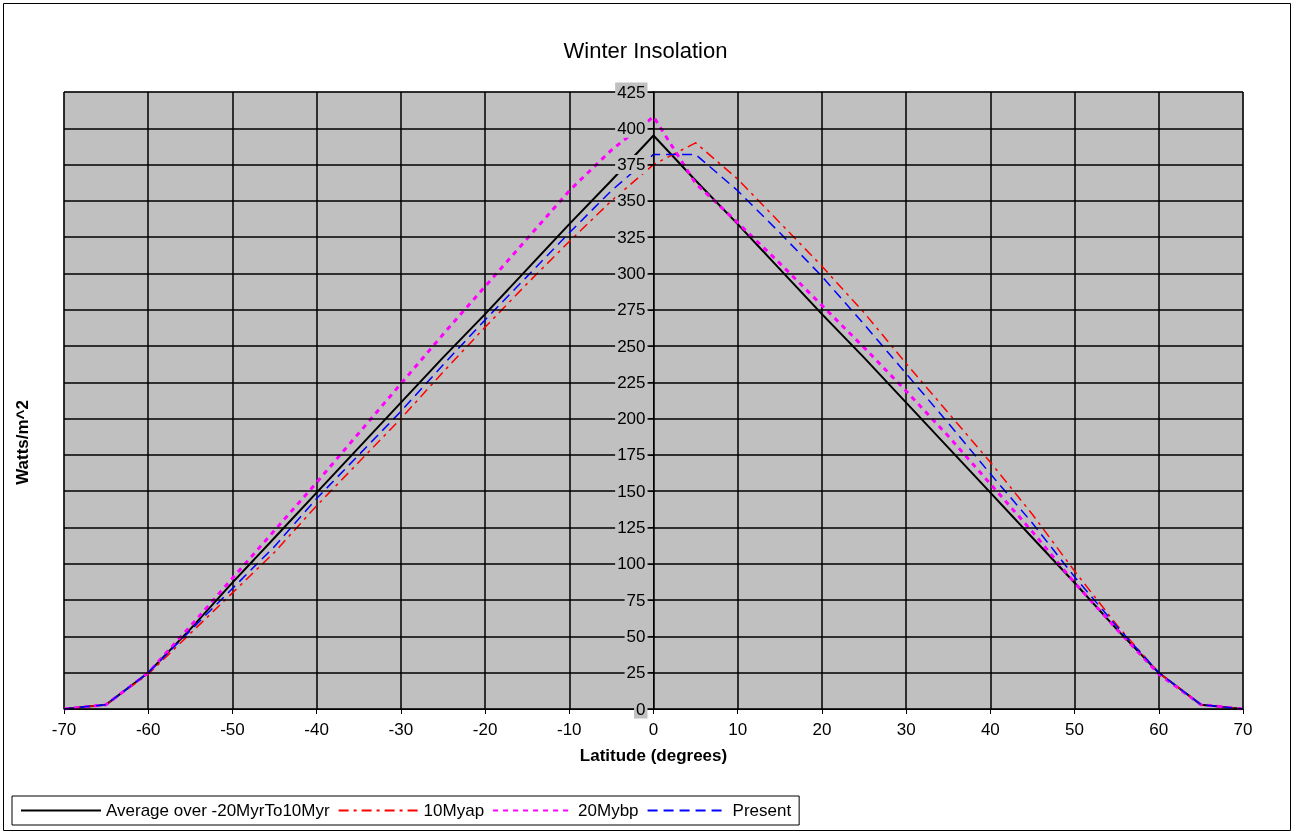  Describe the element at coordinates (148, 729) in the screenshot. I see `x-tick-label: -60` at that location.